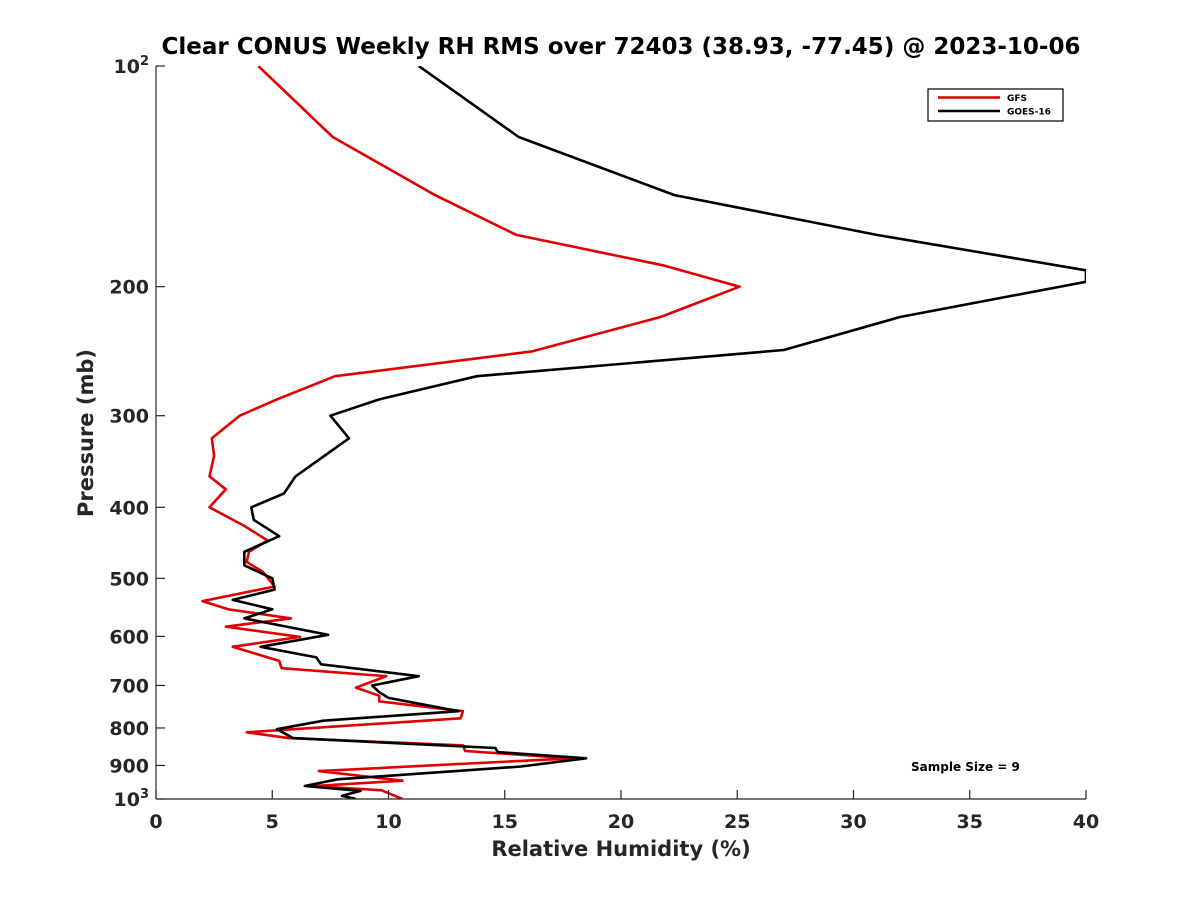  Describe the element at coordinates (388, 822) in the screenshot. I see `x-tick-label: 10` at that location.